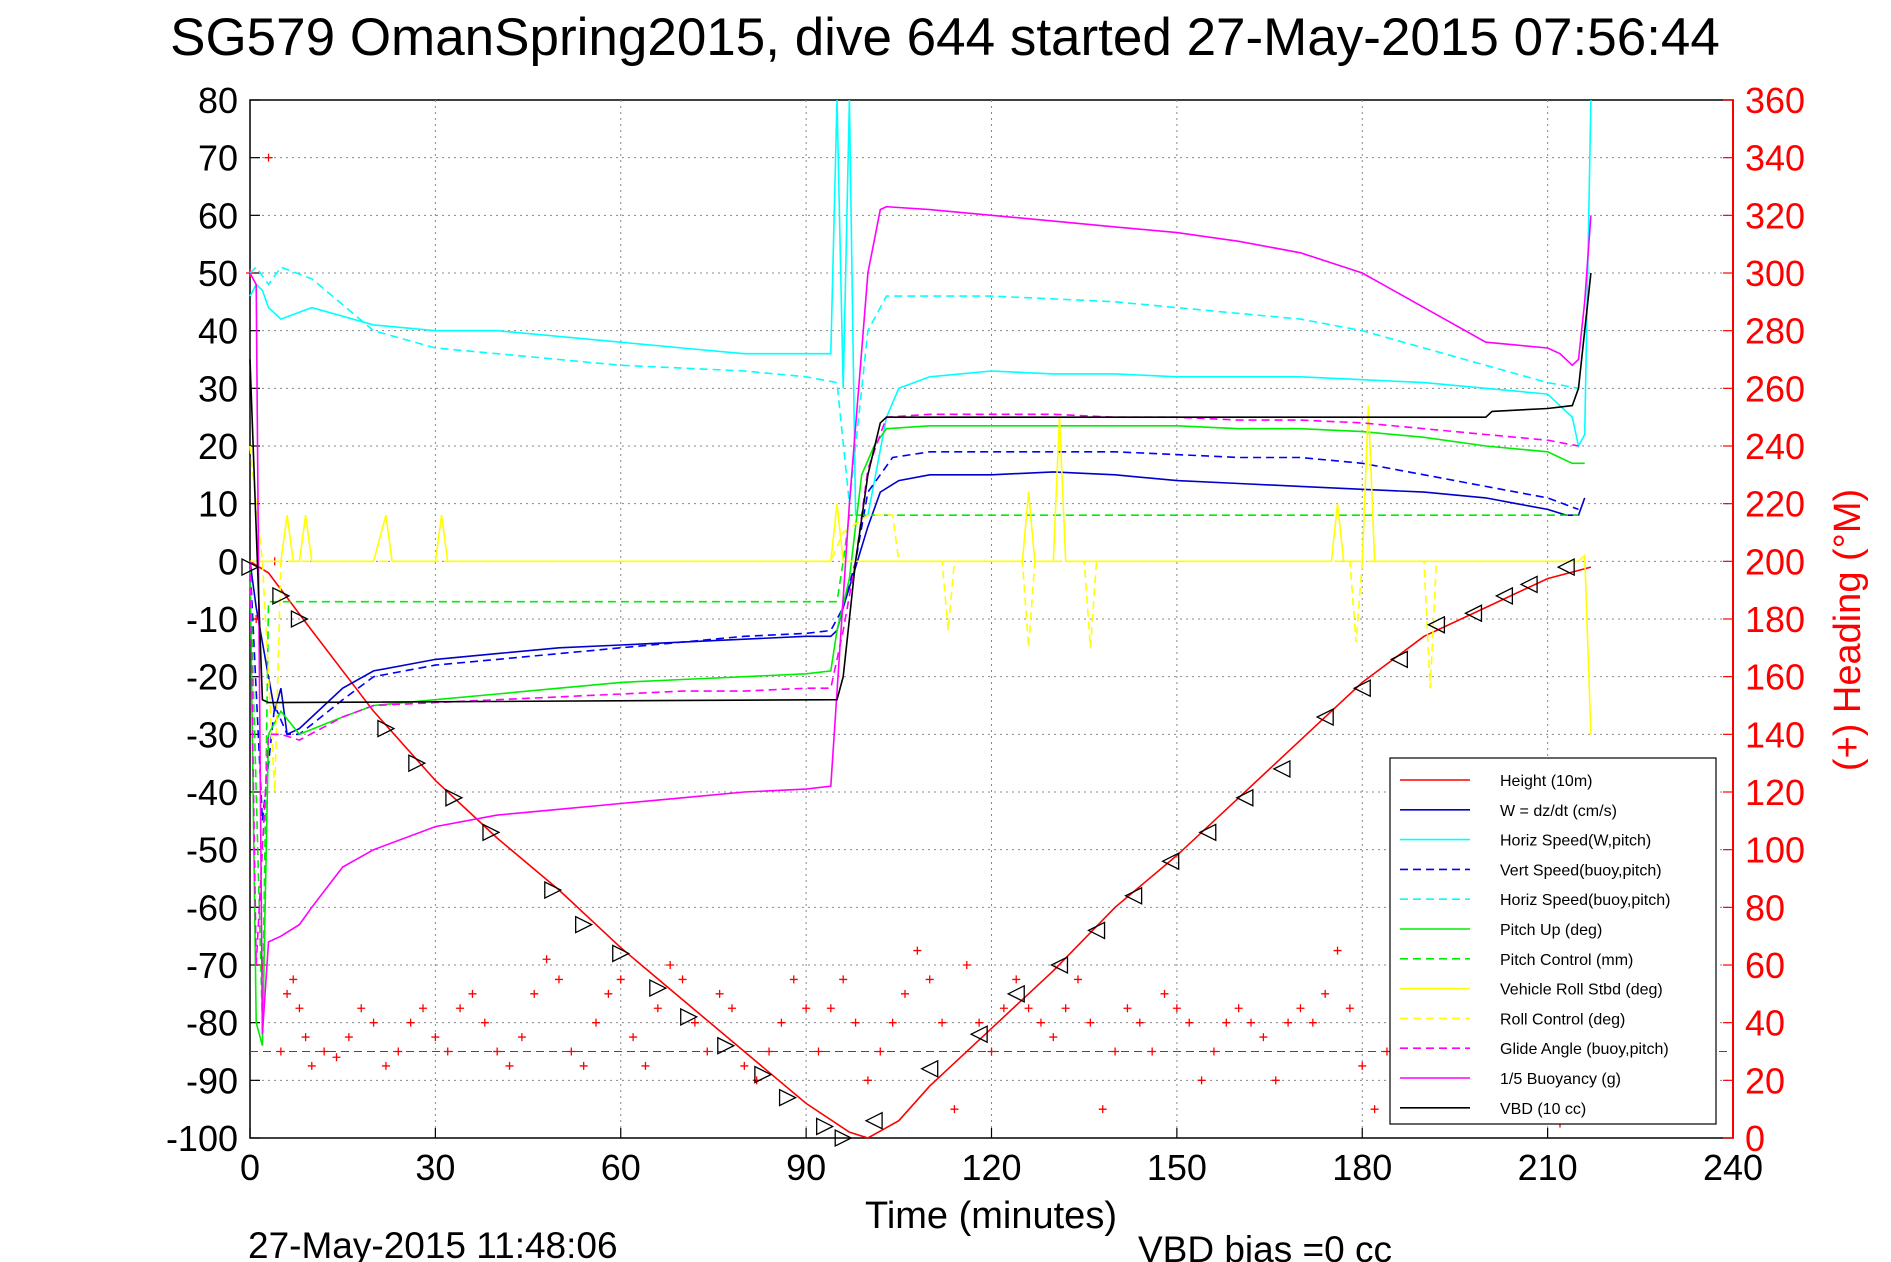 Image resolution: width=1891 pixels, height=1262 pixels. What do you see at coordinates (1775, 677) in the screenshot?
I see `right-tick-label: 160` at bounding box center [1775, 677].